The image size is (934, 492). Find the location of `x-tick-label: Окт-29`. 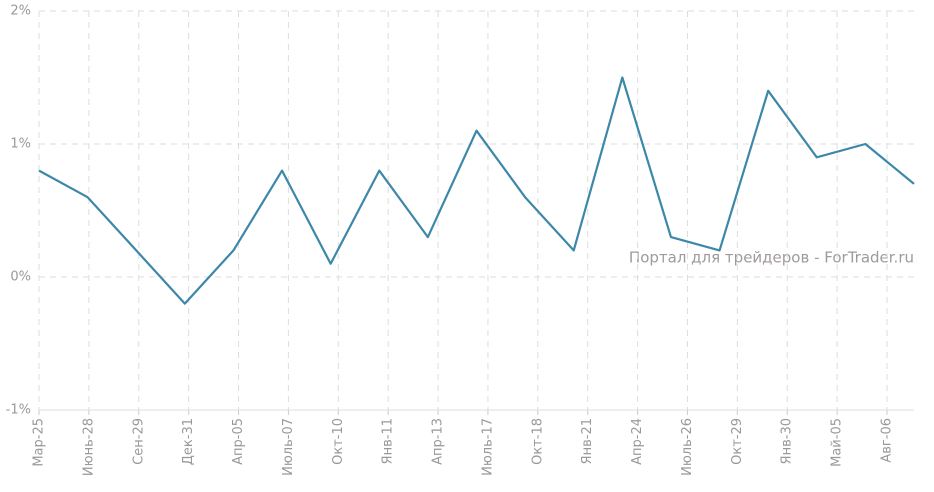

x-tick-label: Окт-29 is located at coordinates (737, 441).